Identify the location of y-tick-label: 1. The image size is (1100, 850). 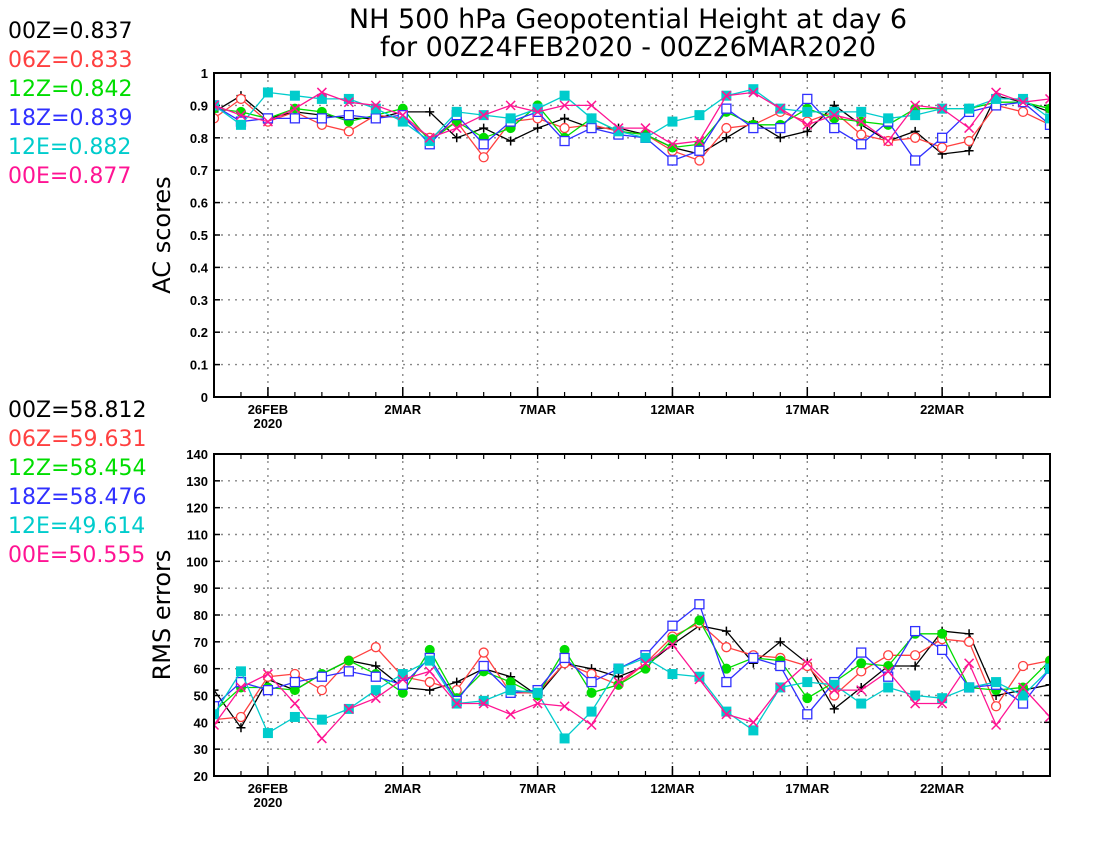
(204, 73).